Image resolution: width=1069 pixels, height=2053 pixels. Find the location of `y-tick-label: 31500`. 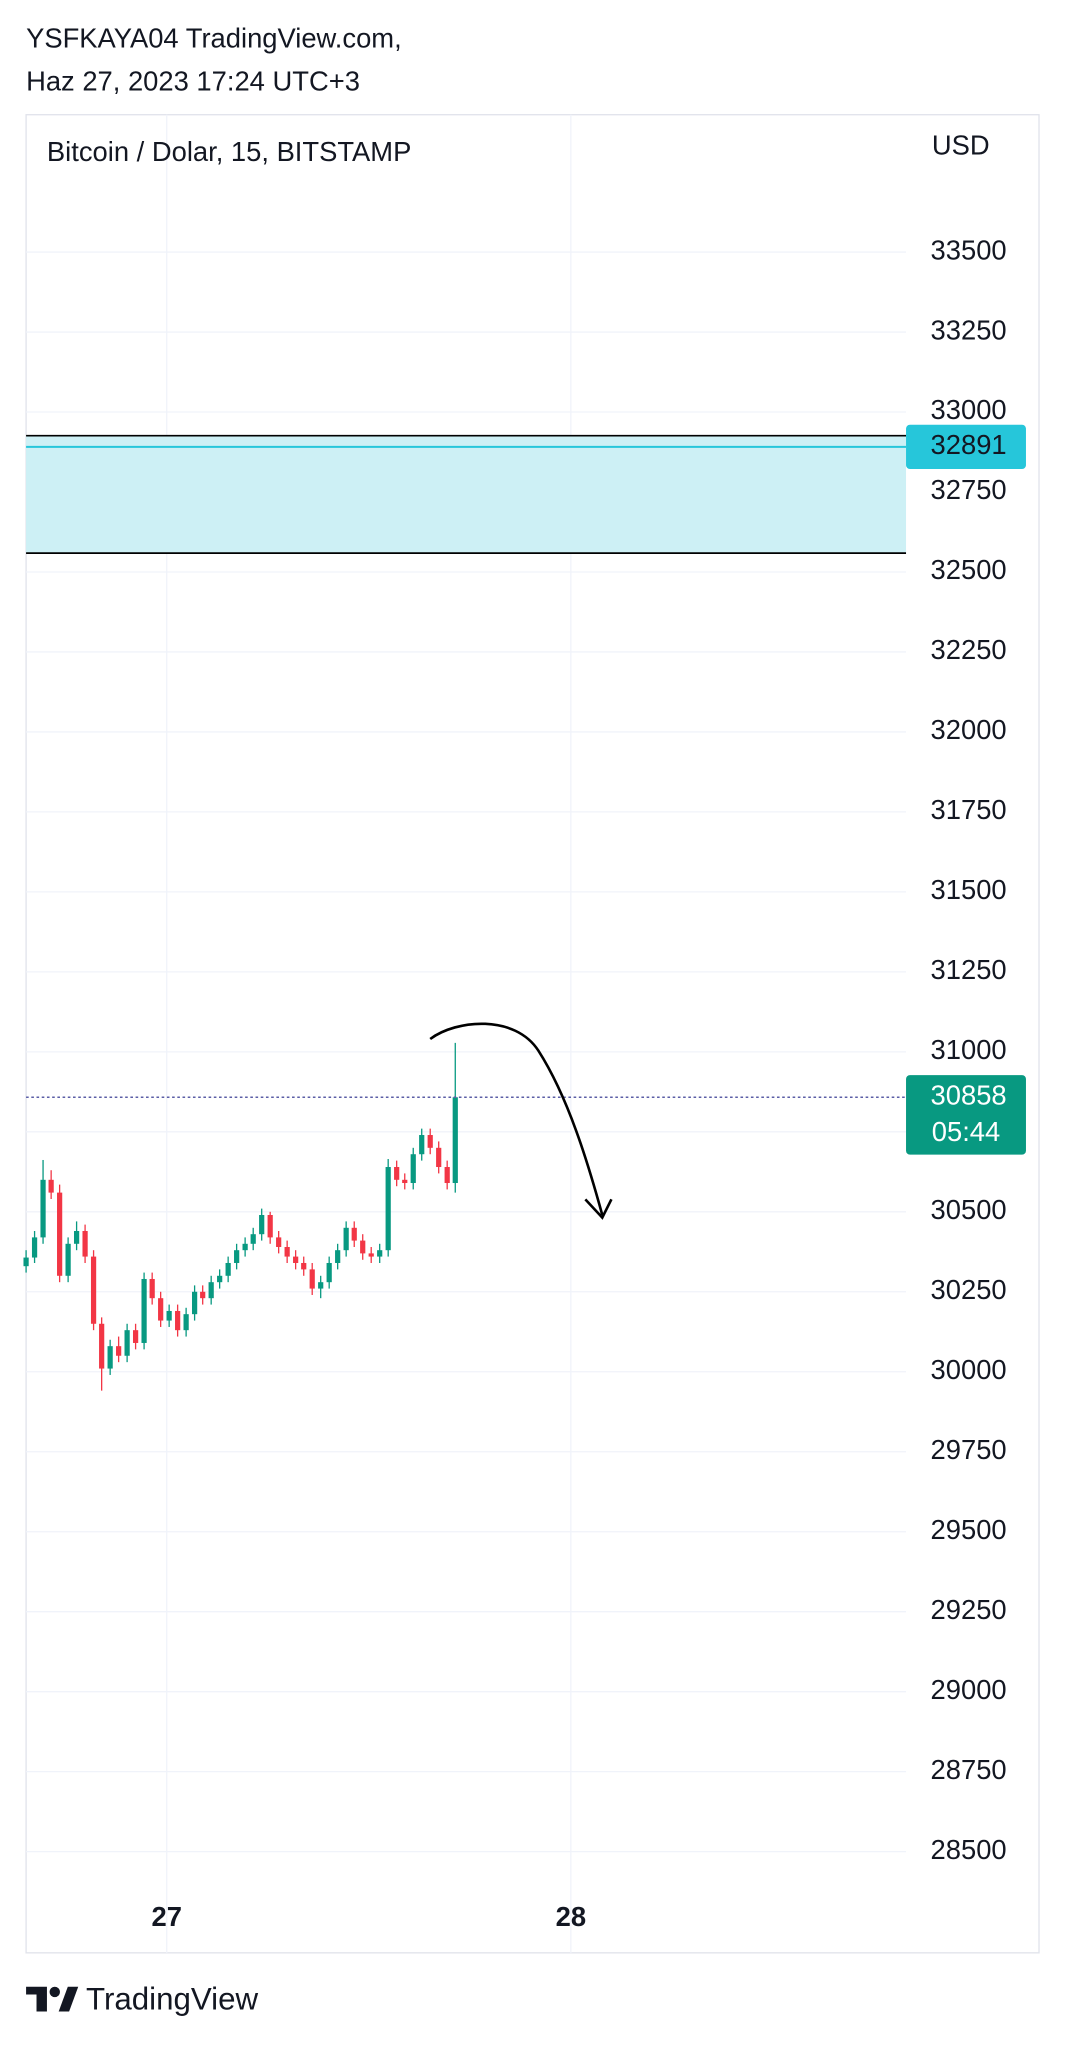

y-tick-label: 31500 is located at coordinates (969, 889).